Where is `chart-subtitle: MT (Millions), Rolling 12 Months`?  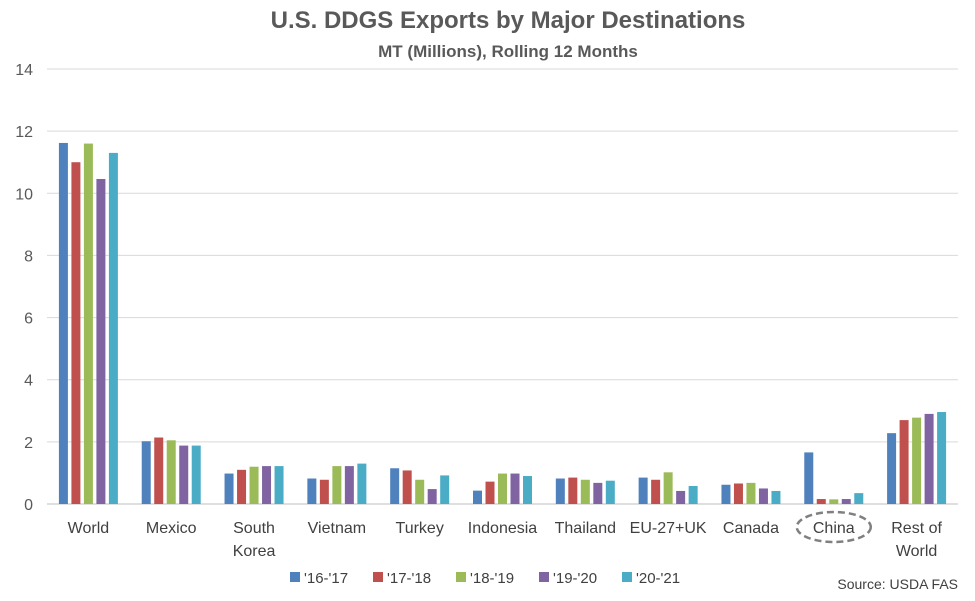 chart-subtitle: MT (Millions), Rolling 12 Months is located at coordinates (508, 51).